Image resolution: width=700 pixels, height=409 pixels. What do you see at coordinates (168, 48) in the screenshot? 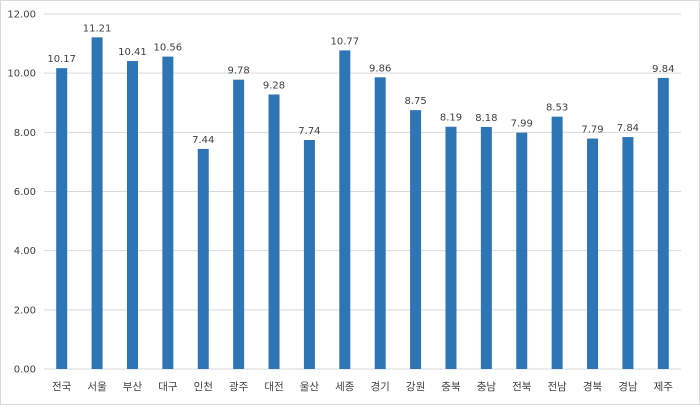
I see `data-label: 10.56` at bounding box center [168, 48].